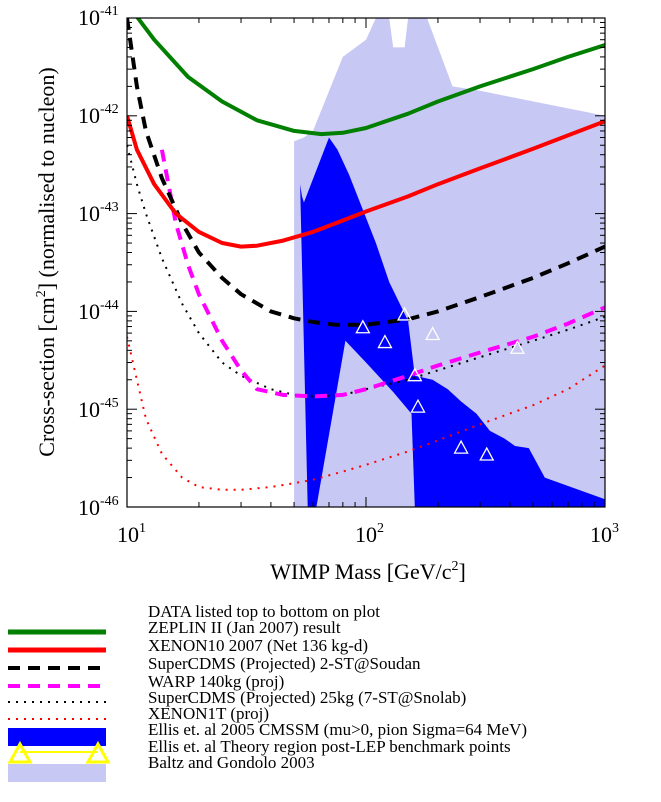 The height and width of the screenshot is (802, 661). What do you see at coordinates (231, 762) in the screenshot?
I see `legend-label: Baltz and Gondolo 2003` at bounding box center [231, 762].